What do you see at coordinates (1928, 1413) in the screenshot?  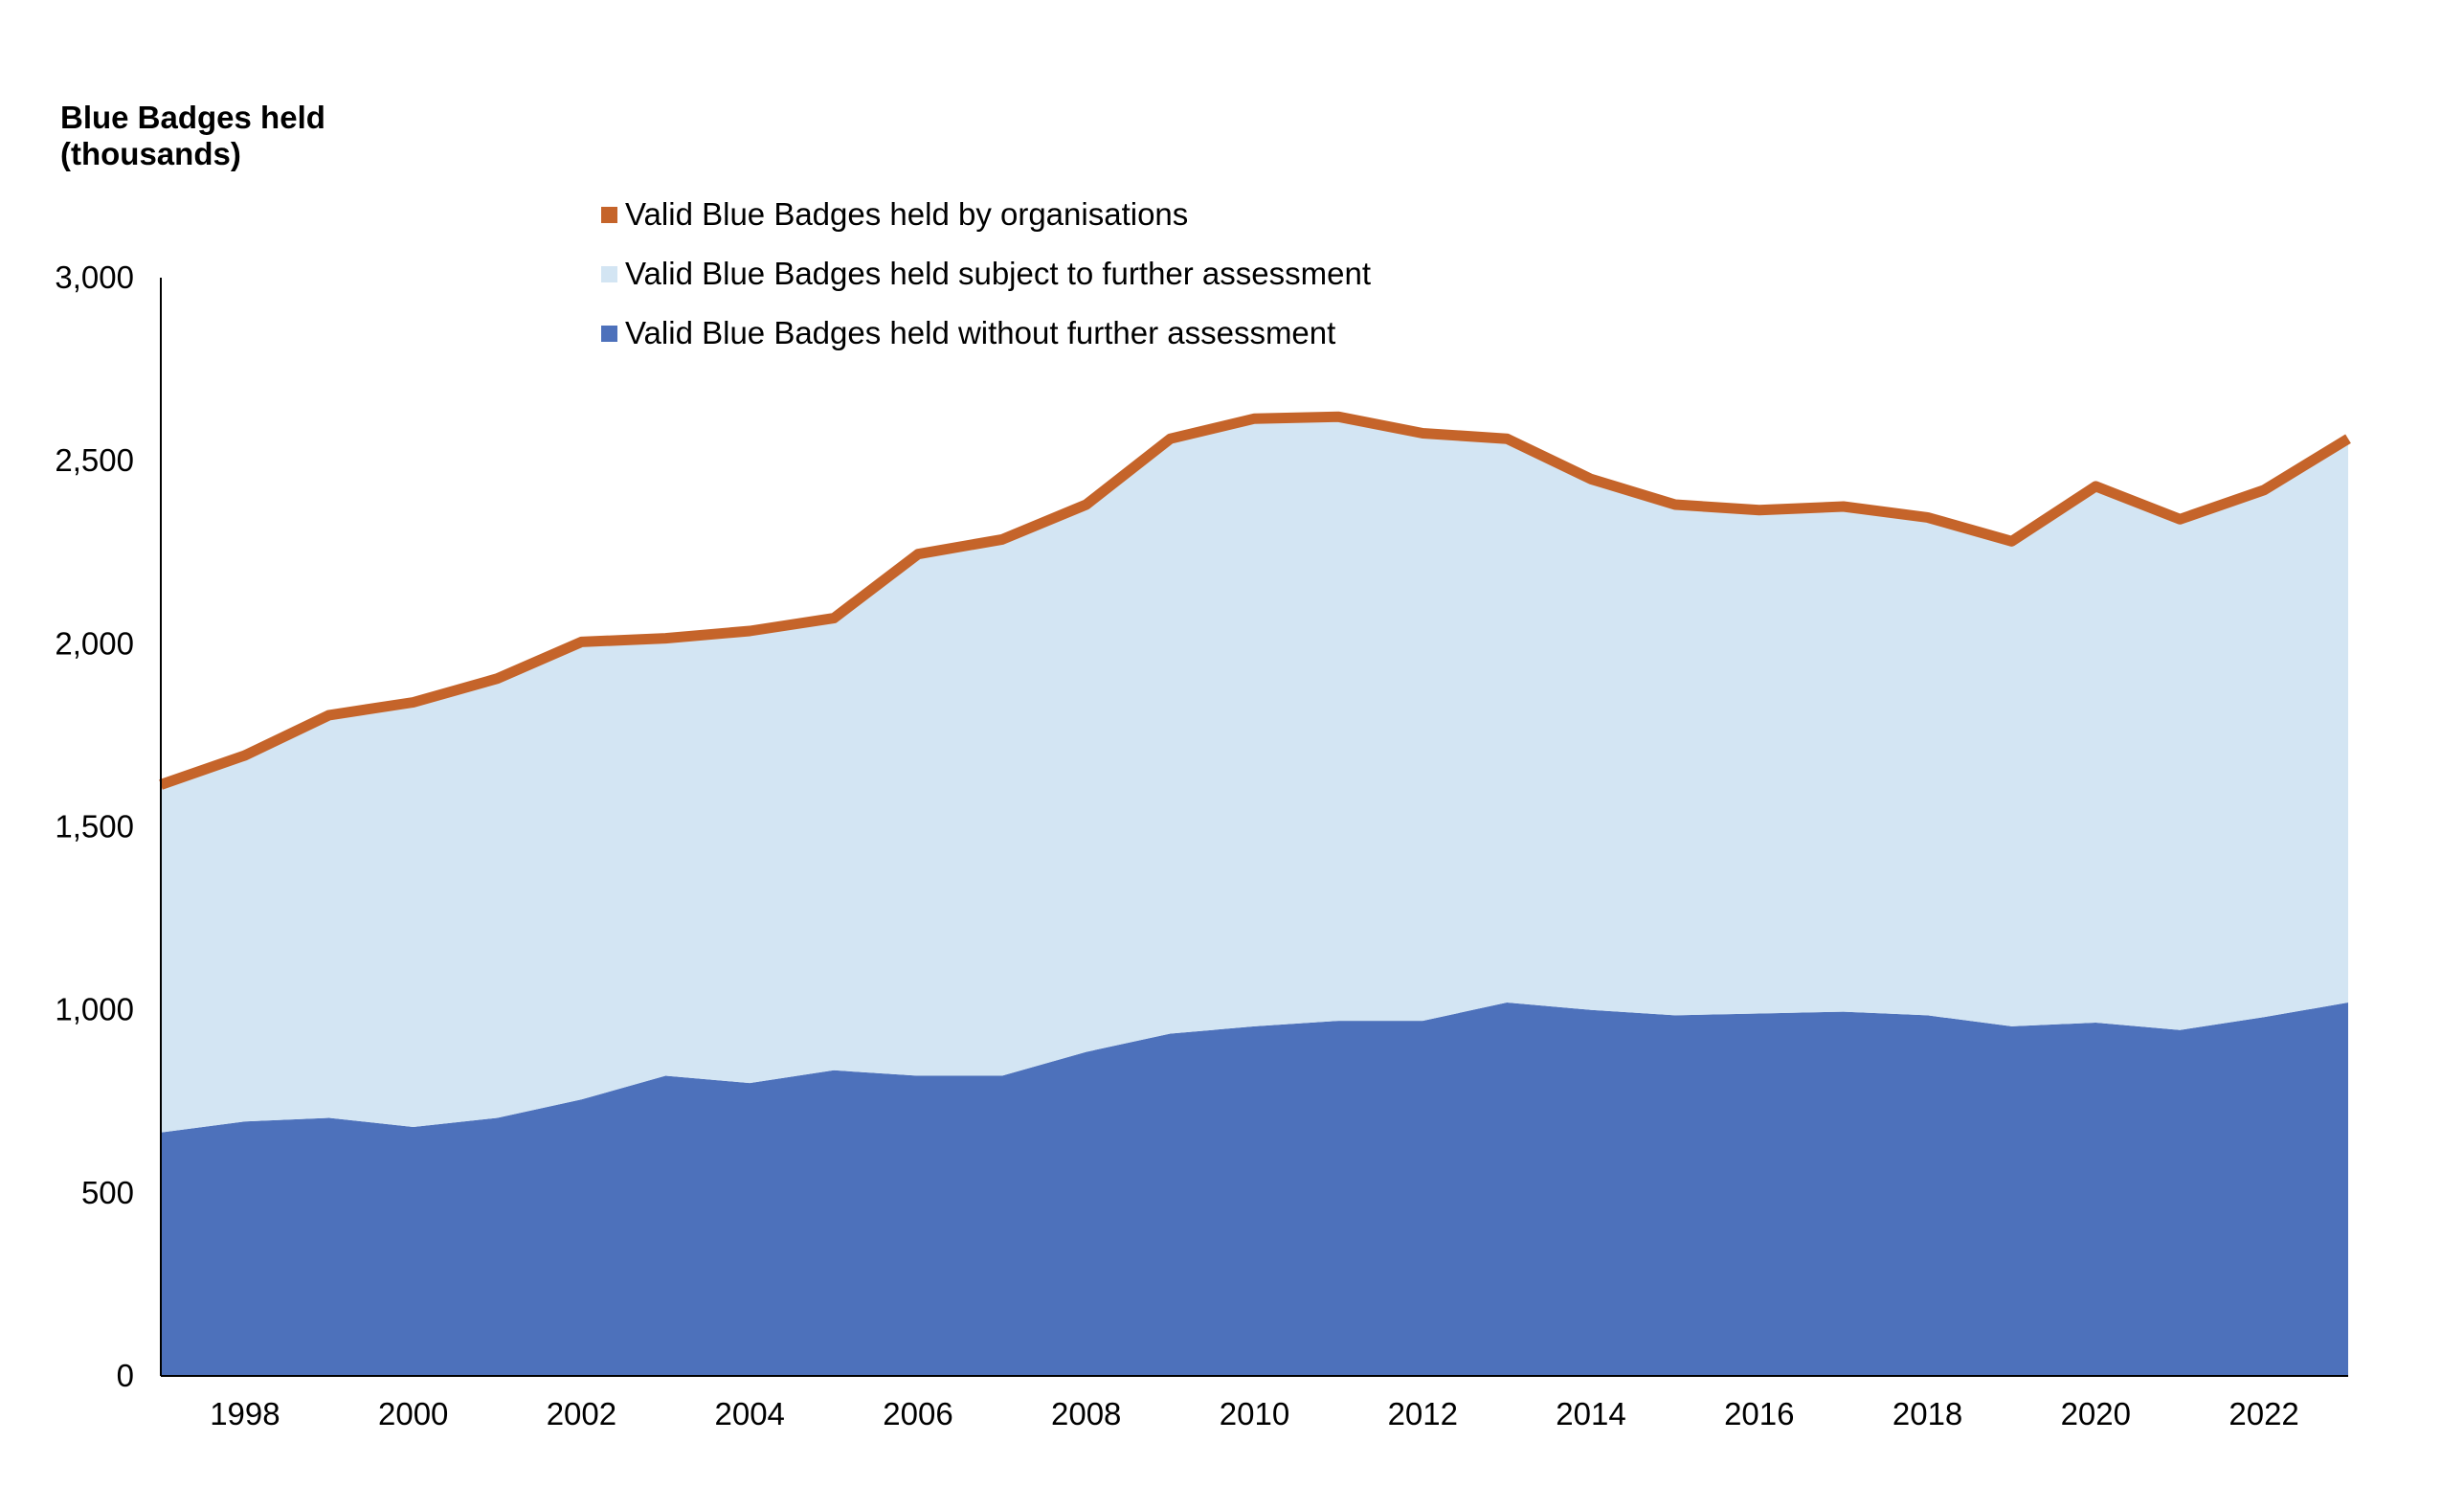 I see `x-tick-label: 2018` at bounding box center [1928, 1413].